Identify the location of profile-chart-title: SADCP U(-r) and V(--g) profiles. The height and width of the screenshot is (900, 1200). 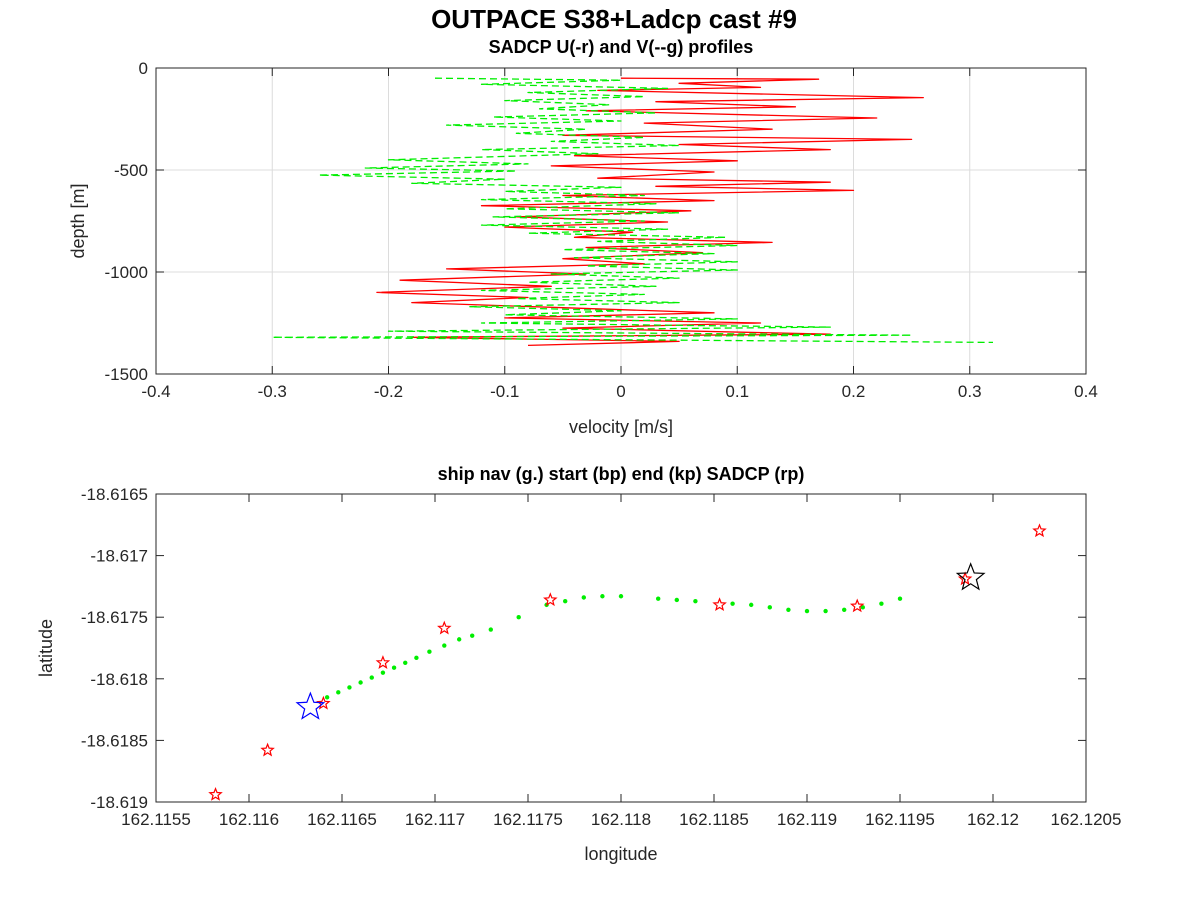
(621, 47).